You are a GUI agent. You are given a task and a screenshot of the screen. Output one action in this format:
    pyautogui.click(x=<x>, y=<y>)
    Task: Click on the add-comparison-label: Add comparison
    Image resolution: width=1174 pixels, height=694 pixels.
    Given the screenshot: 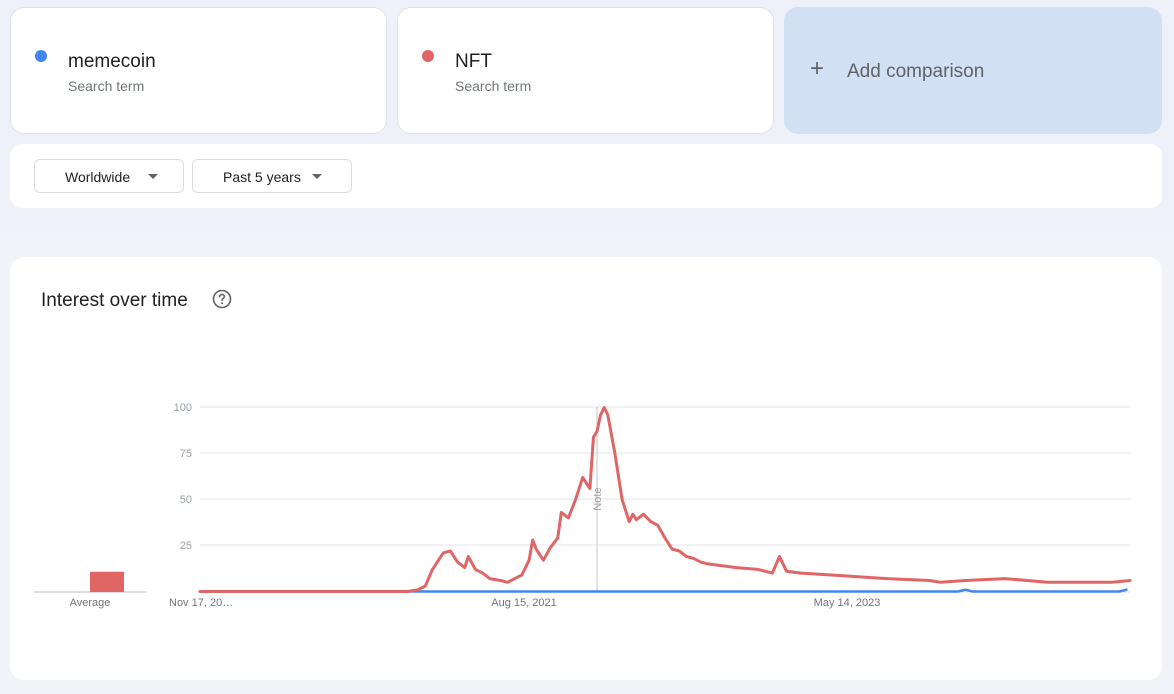 What is the action you would take?
    pyautogui.click(x=916, y=71)
    